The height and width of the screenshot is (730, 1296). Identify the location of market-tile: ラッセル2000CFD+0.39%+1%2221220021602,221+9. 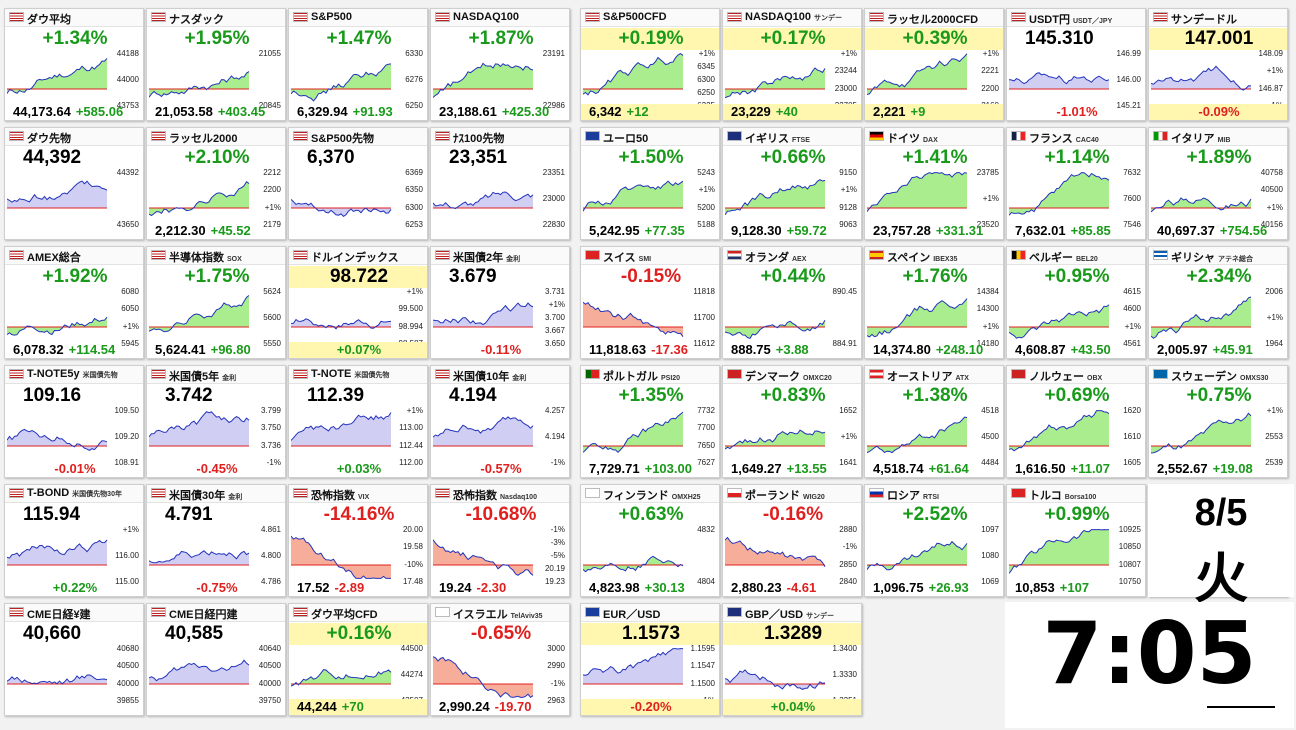
(934, 64).